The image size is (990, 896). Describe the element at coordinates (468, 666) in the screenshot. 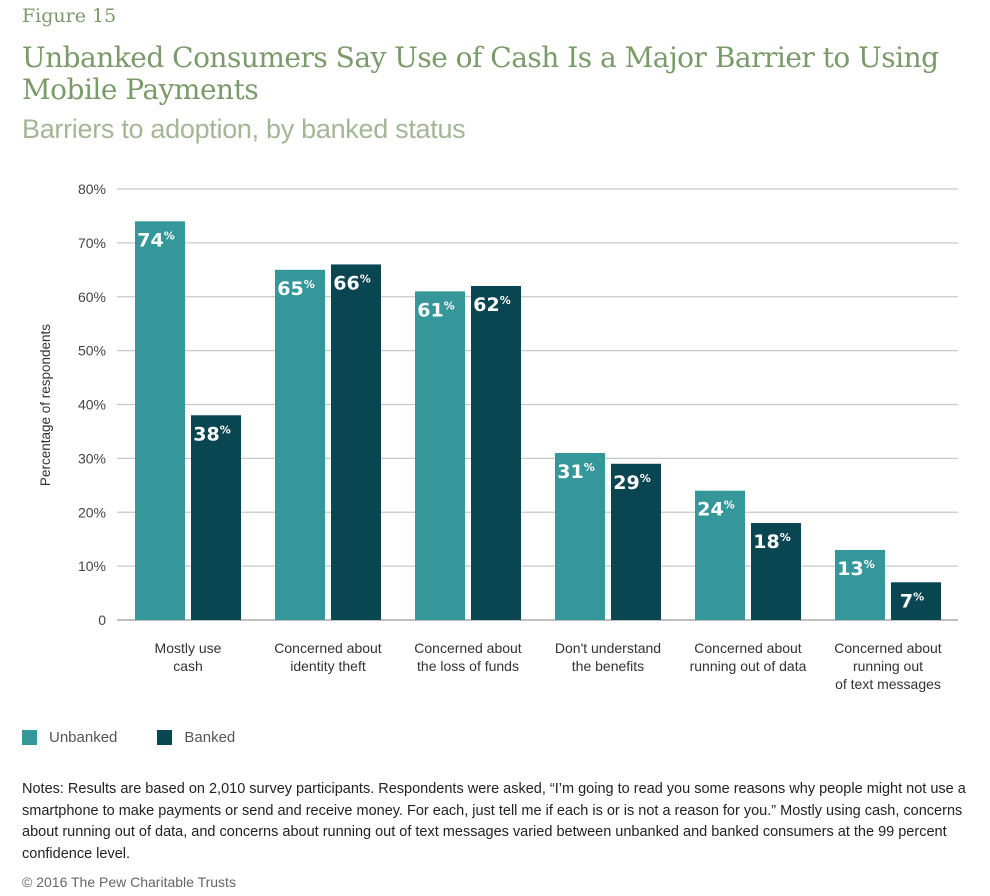

I see `x-tick-label: the loss of funds` at that location.